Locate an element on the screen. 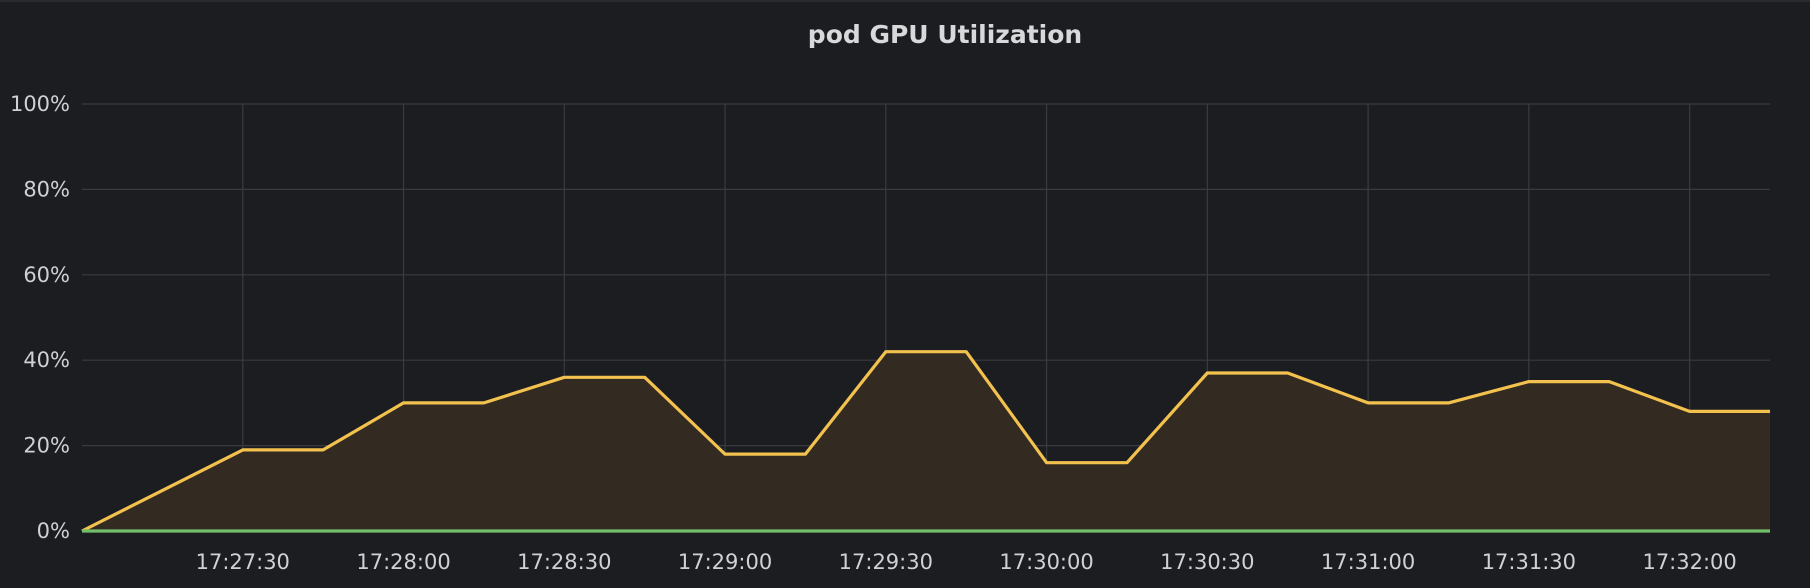 The width and height of the screenshot is (1810, 588). x-tick-label: 17:32:00 is located at coordinates (1689, 562).